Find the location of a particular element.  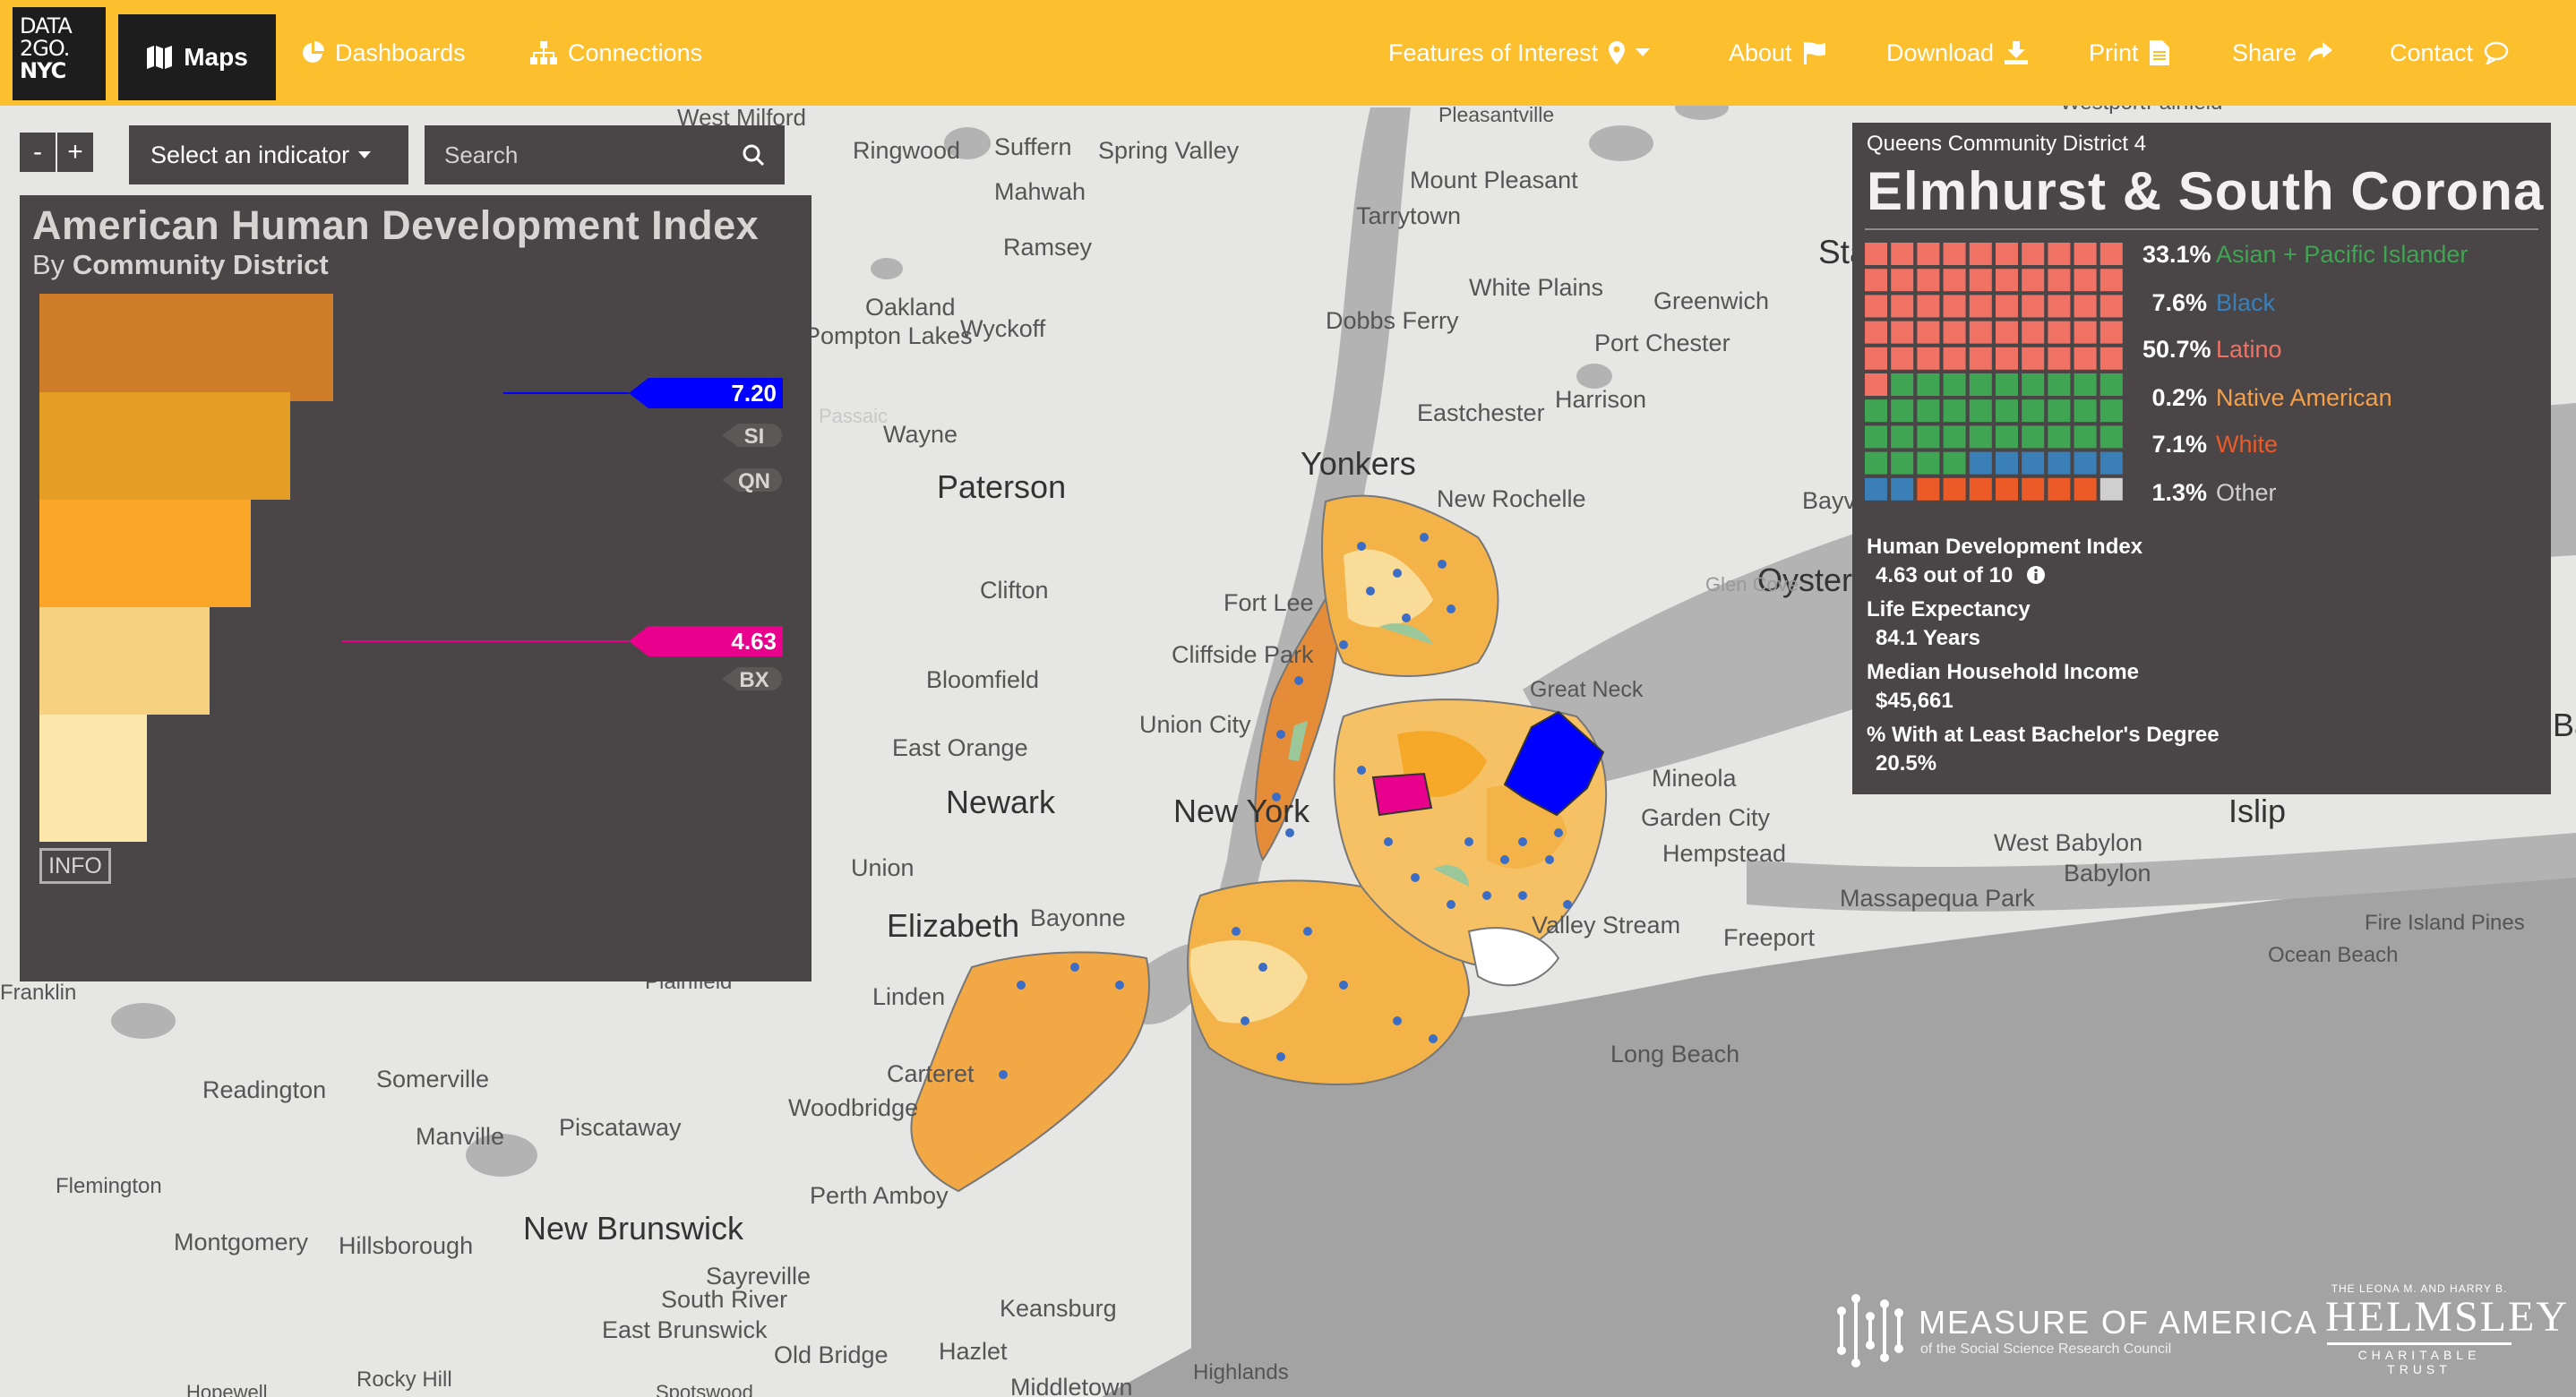

nav-about: About is located at coordinates (1777, 53).